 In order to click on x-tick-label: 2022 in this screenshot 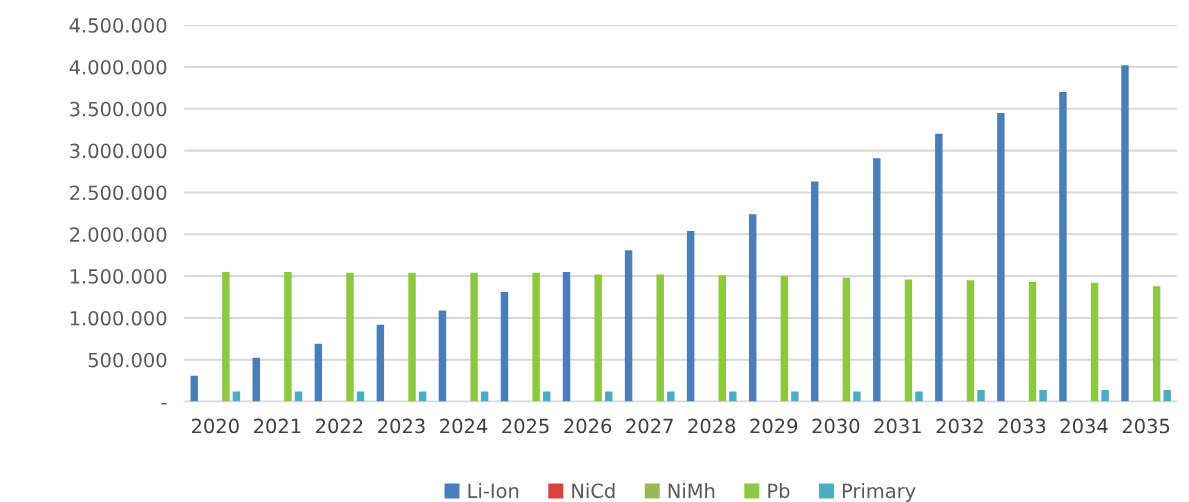, I will do `click(339, 426)`.